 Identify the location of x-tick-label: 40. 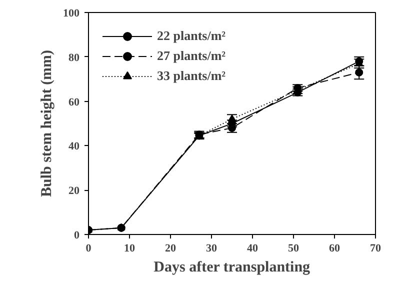
(252, 248).